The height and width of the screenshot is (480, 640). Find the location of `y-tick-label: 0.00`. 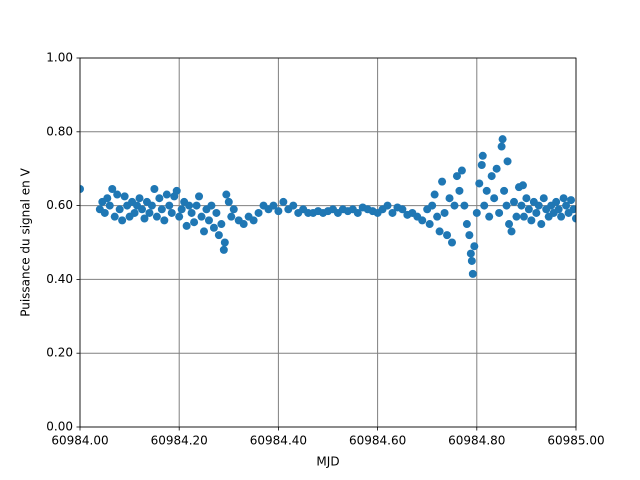

y-tick-label: 0.00 is located at coordinates (59, 427).